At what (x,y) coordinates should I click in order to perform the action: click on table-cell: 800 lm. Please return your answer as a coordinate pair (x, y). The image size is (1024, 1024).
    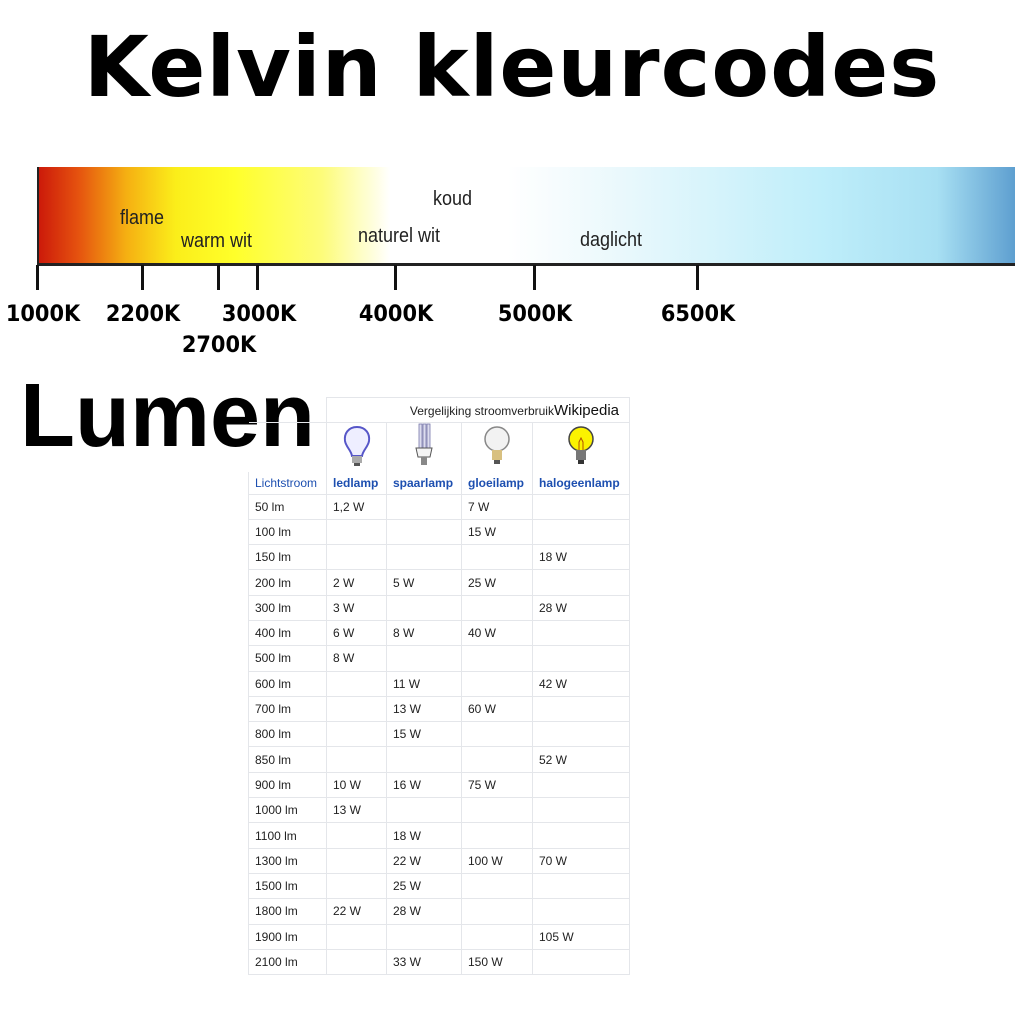
    Looking at the image, I should click on (287, 734).